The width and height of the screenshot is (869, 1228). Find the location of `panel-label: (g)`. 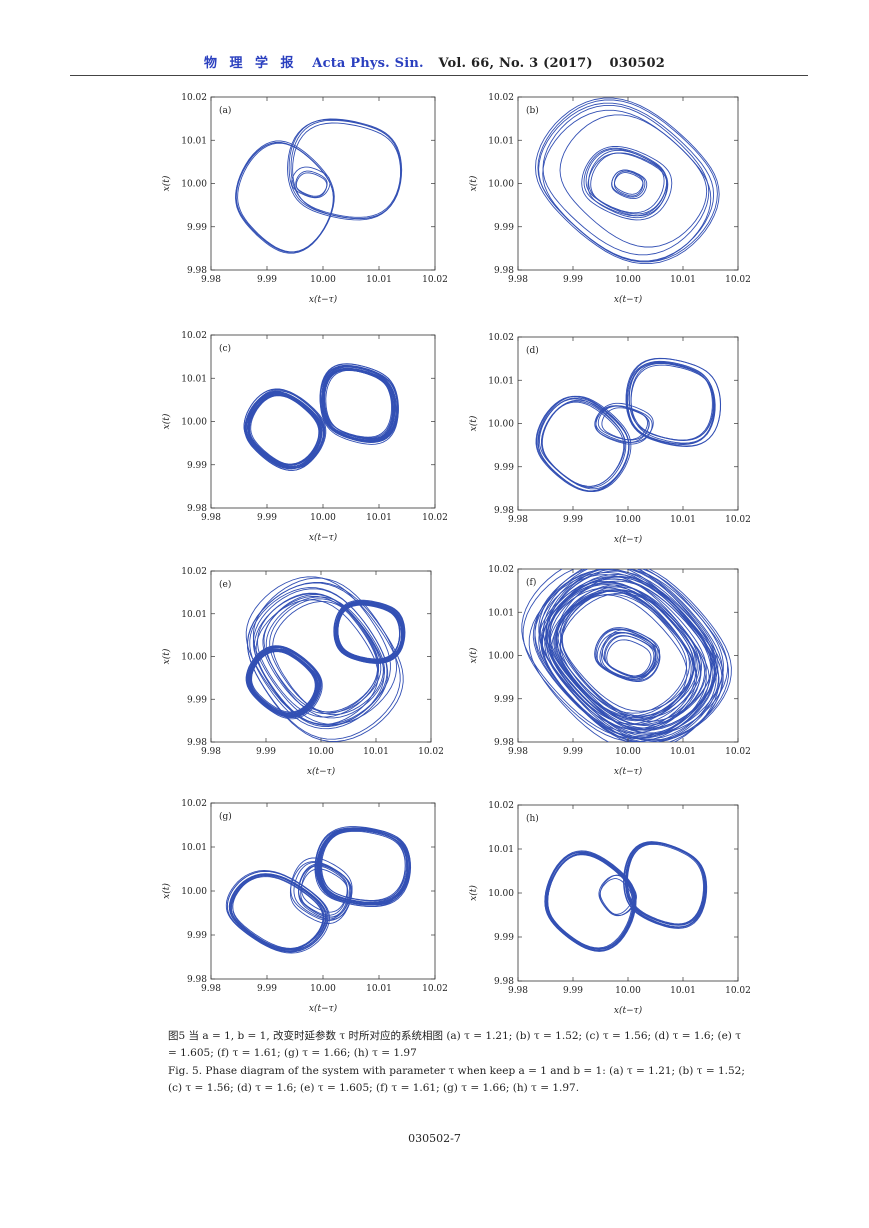

panel-label: (g) is located at coordinates (225, 816).